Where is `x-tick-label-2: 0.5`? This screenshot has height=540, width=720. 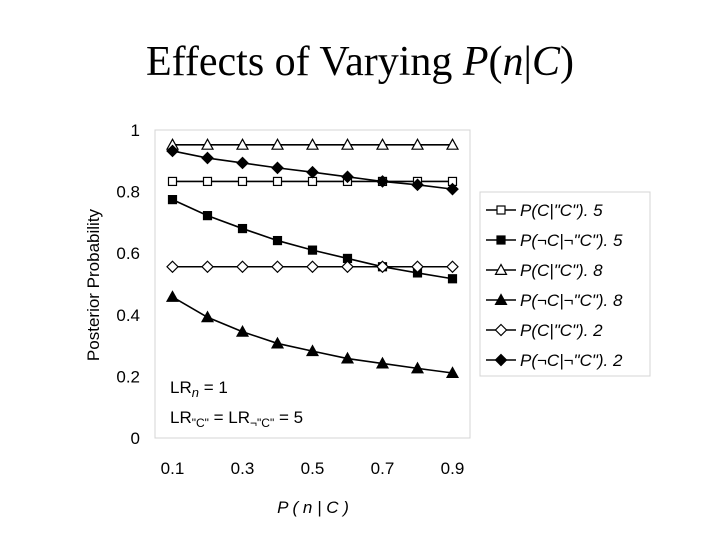
x-tick-label-2: 0.5 is located at coordinates (313, 468).